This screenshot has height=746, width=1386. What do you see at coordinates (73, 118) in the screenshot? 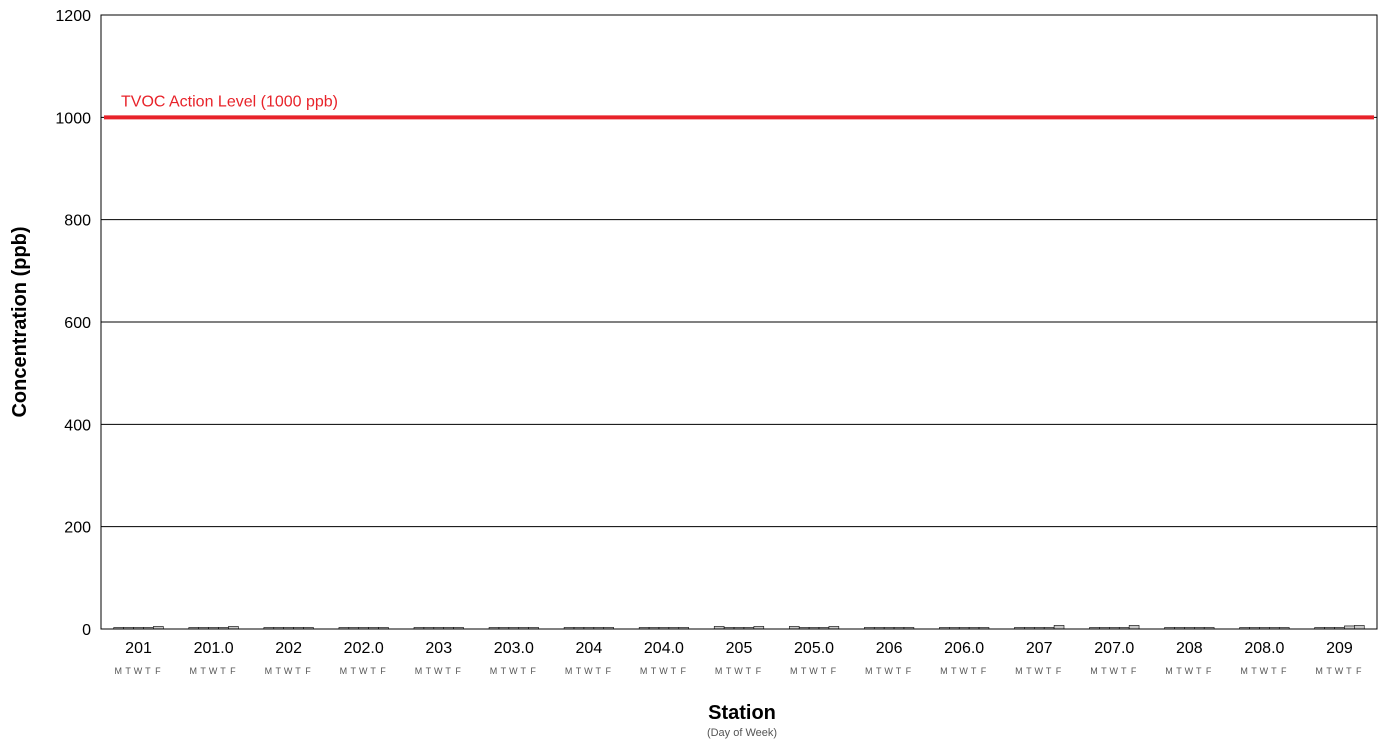
I see `y-tick-label: 1000` at bounding box center [73, 118].